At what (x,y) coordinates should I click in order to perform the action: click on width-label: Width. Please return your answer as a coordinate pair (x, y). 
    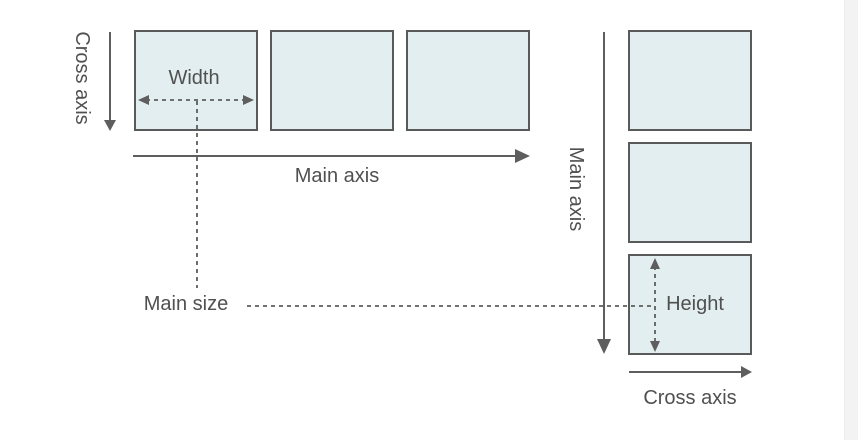
    Looking at the image, I should click on (193, 78).